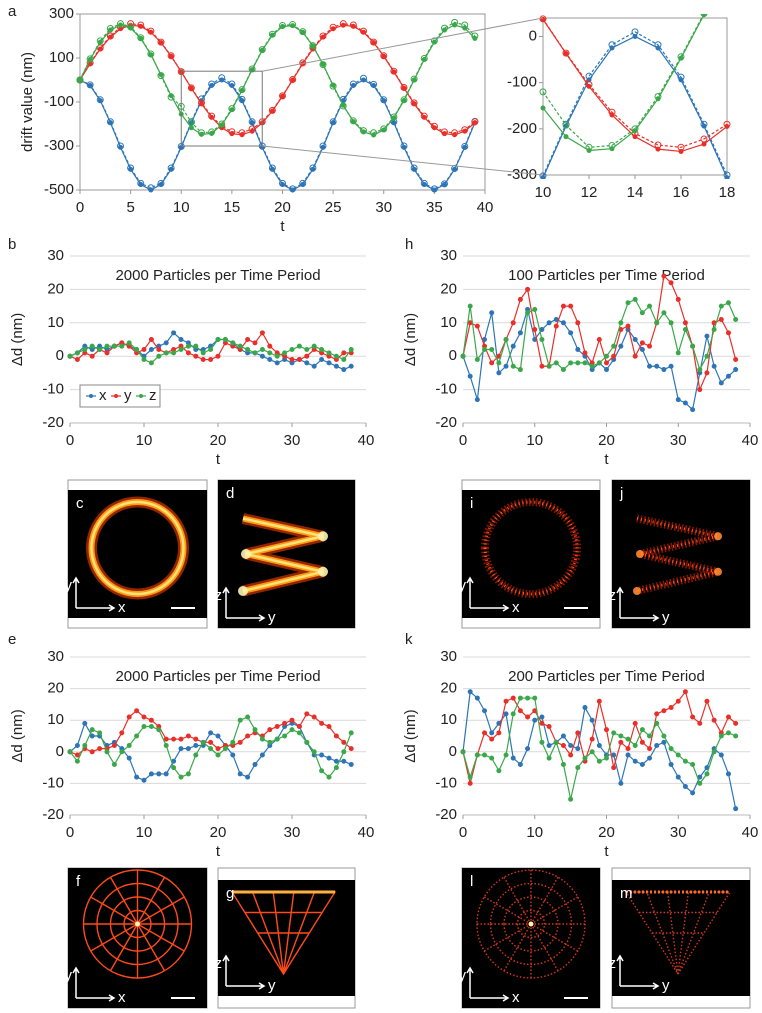 The width and height of the screenshot is (762, 1013). What do you see at coordinates (448, 288) in the screenshot?
I see `y-tick-label: 20` at bounding box center [448, 288].